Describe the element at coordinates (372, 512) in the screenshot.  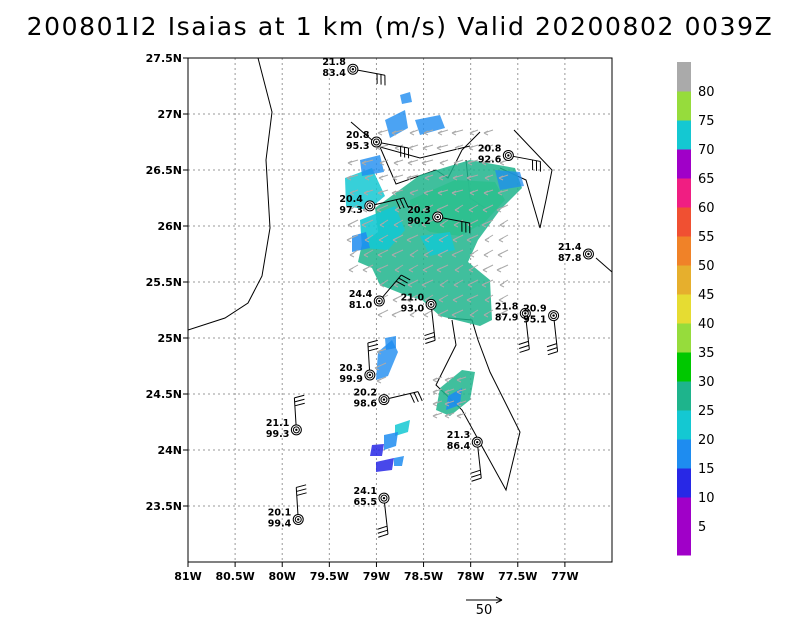
I see `station-14: 24.165.5` at that location.